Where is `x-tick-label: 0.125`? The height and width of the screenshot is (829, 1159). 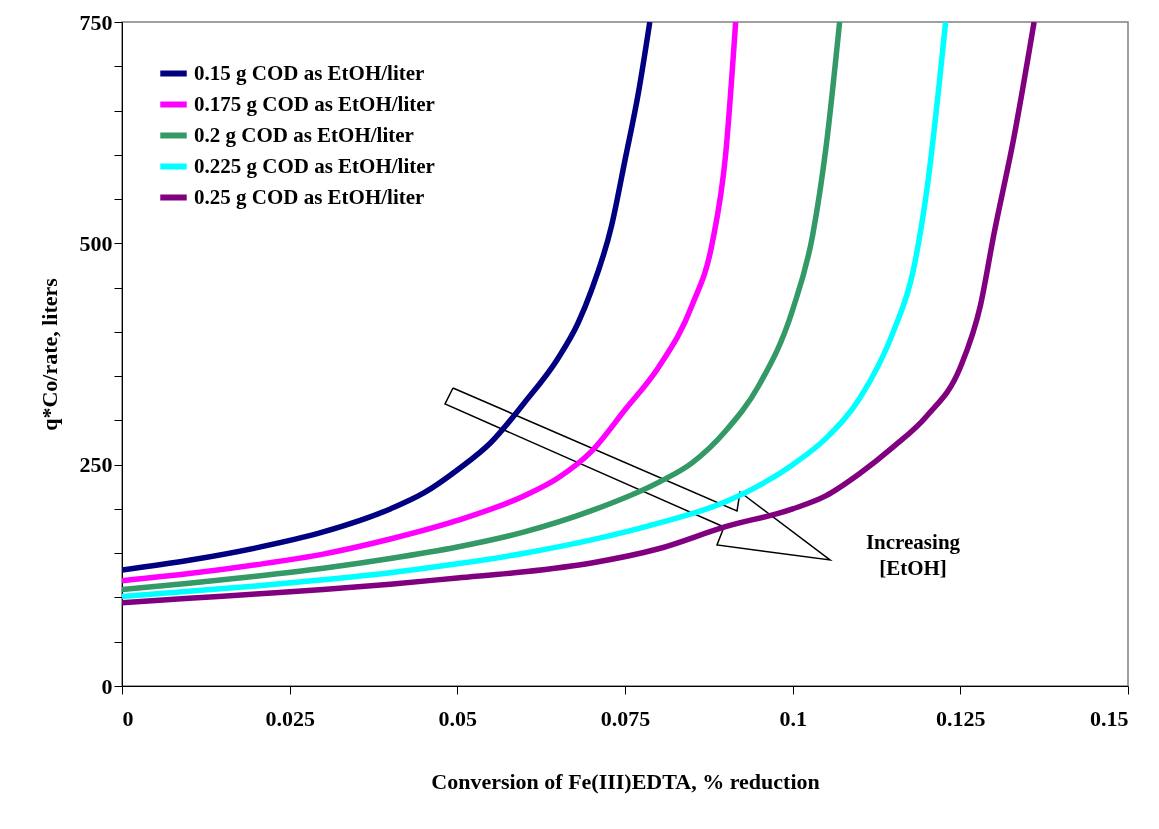
x-tick-label: 0.125 is located at coordinates (961, 718).